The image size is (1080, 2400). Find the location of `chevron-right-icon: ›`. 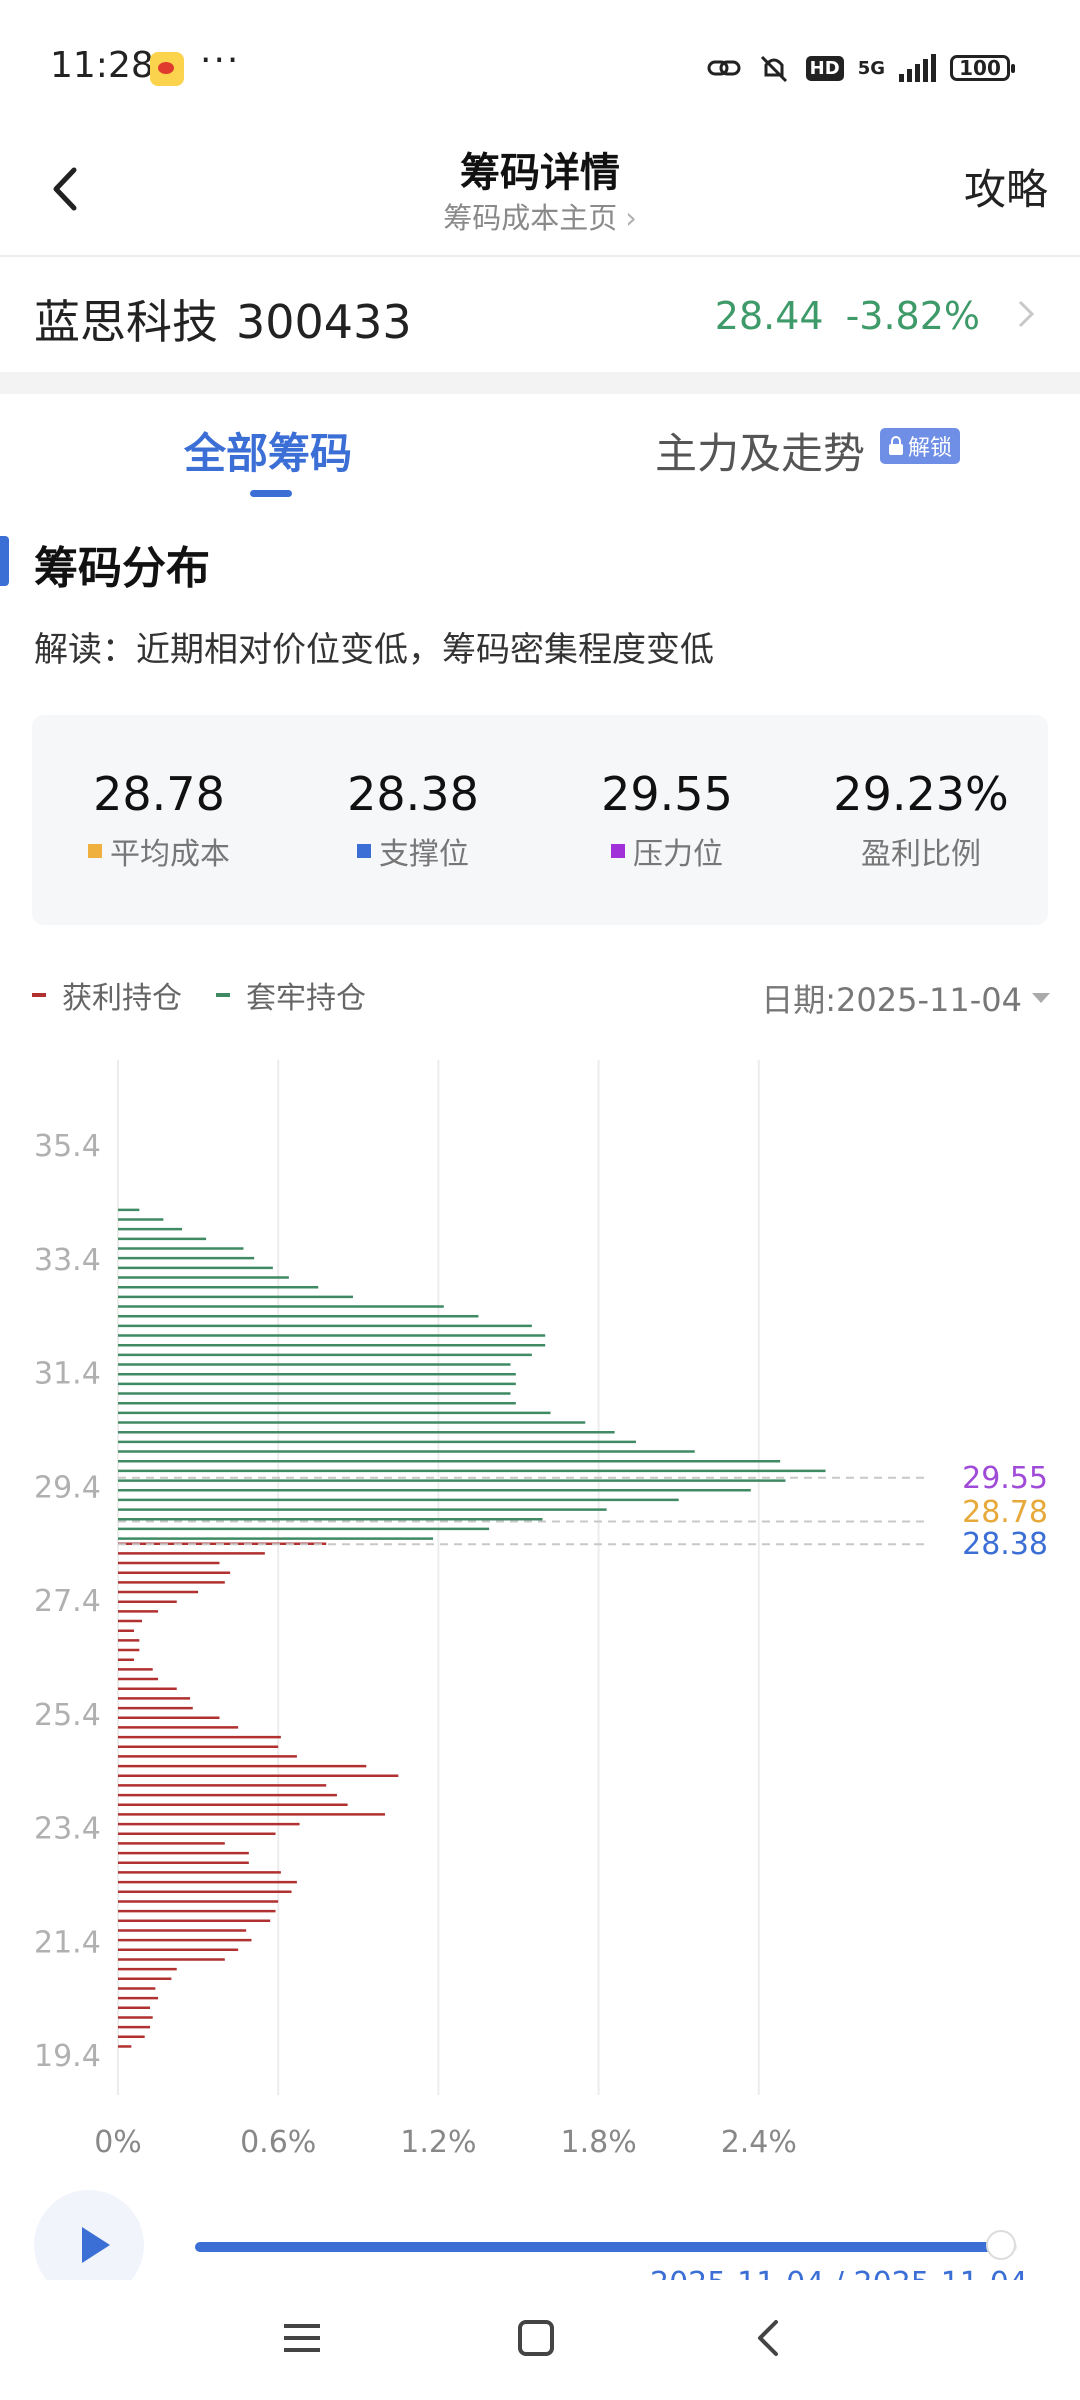

chevron-right-icon: › is located at coordinates (631, 218).